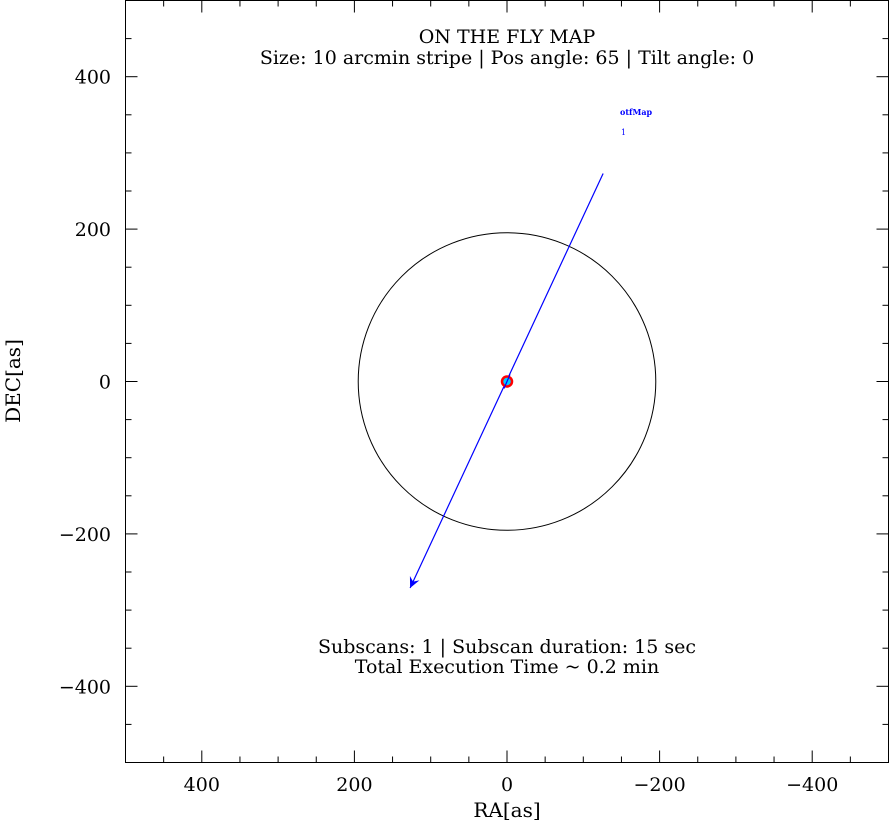  Describe the element at coordinates (507, 37) in the screenshot. I see `chart-title: ON THE FLY MAP` at that location.